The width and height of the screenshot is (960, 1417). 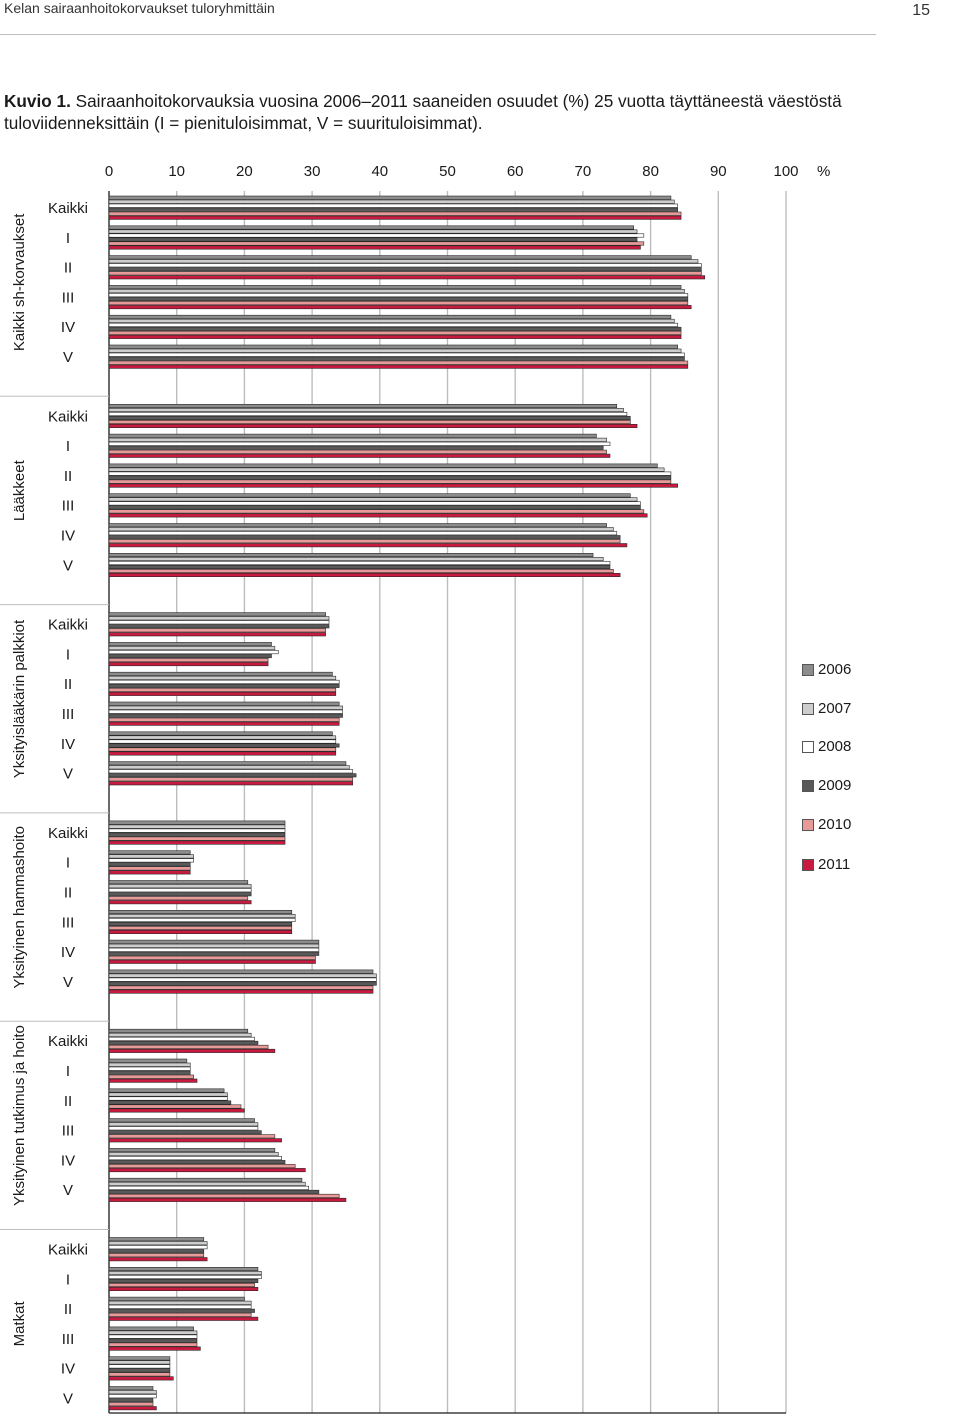 I want to click on legend-item: 2007, so click(x=852, y=709).